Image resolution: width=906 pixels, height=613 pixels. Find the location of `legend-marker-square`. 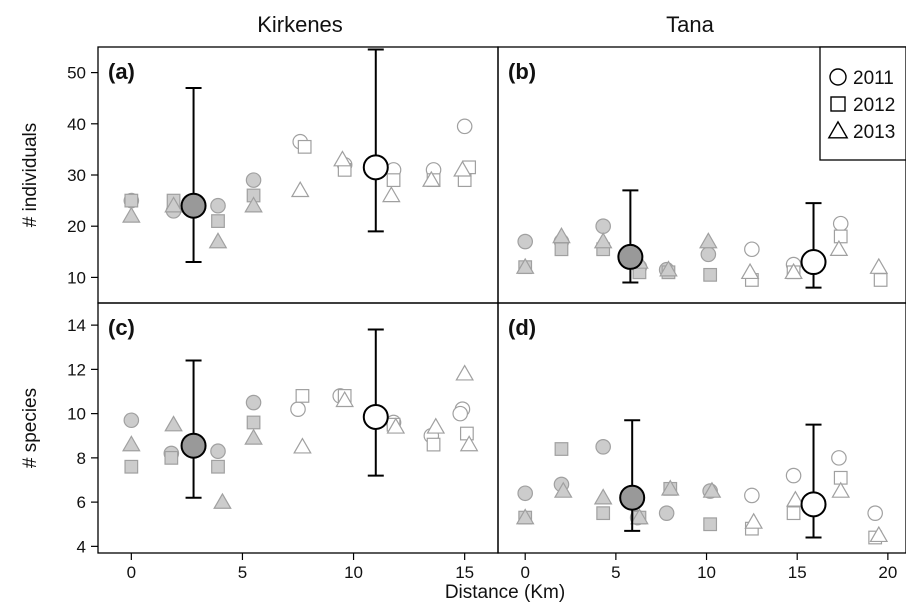

legend-marker-square is located at coordinates (838, 104).